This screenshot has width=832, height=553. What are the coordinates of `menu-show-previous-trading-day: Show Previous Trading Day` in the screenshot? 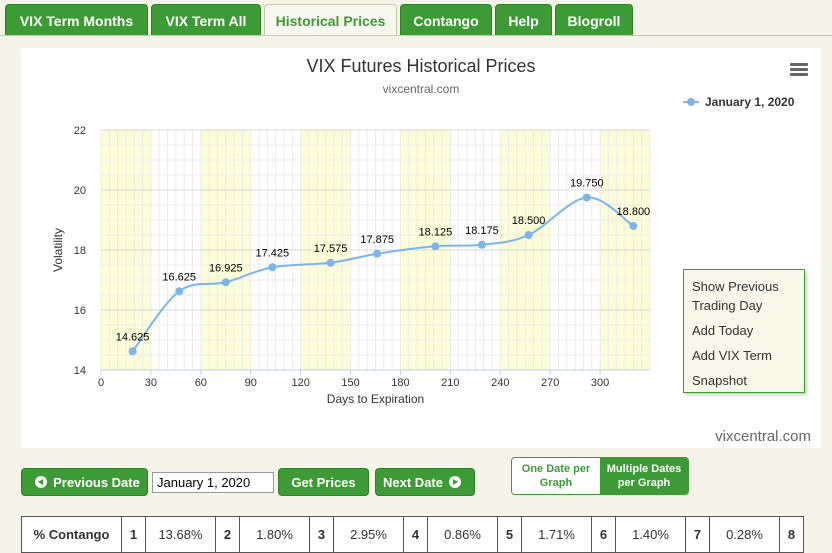 It's located at (735, 296).